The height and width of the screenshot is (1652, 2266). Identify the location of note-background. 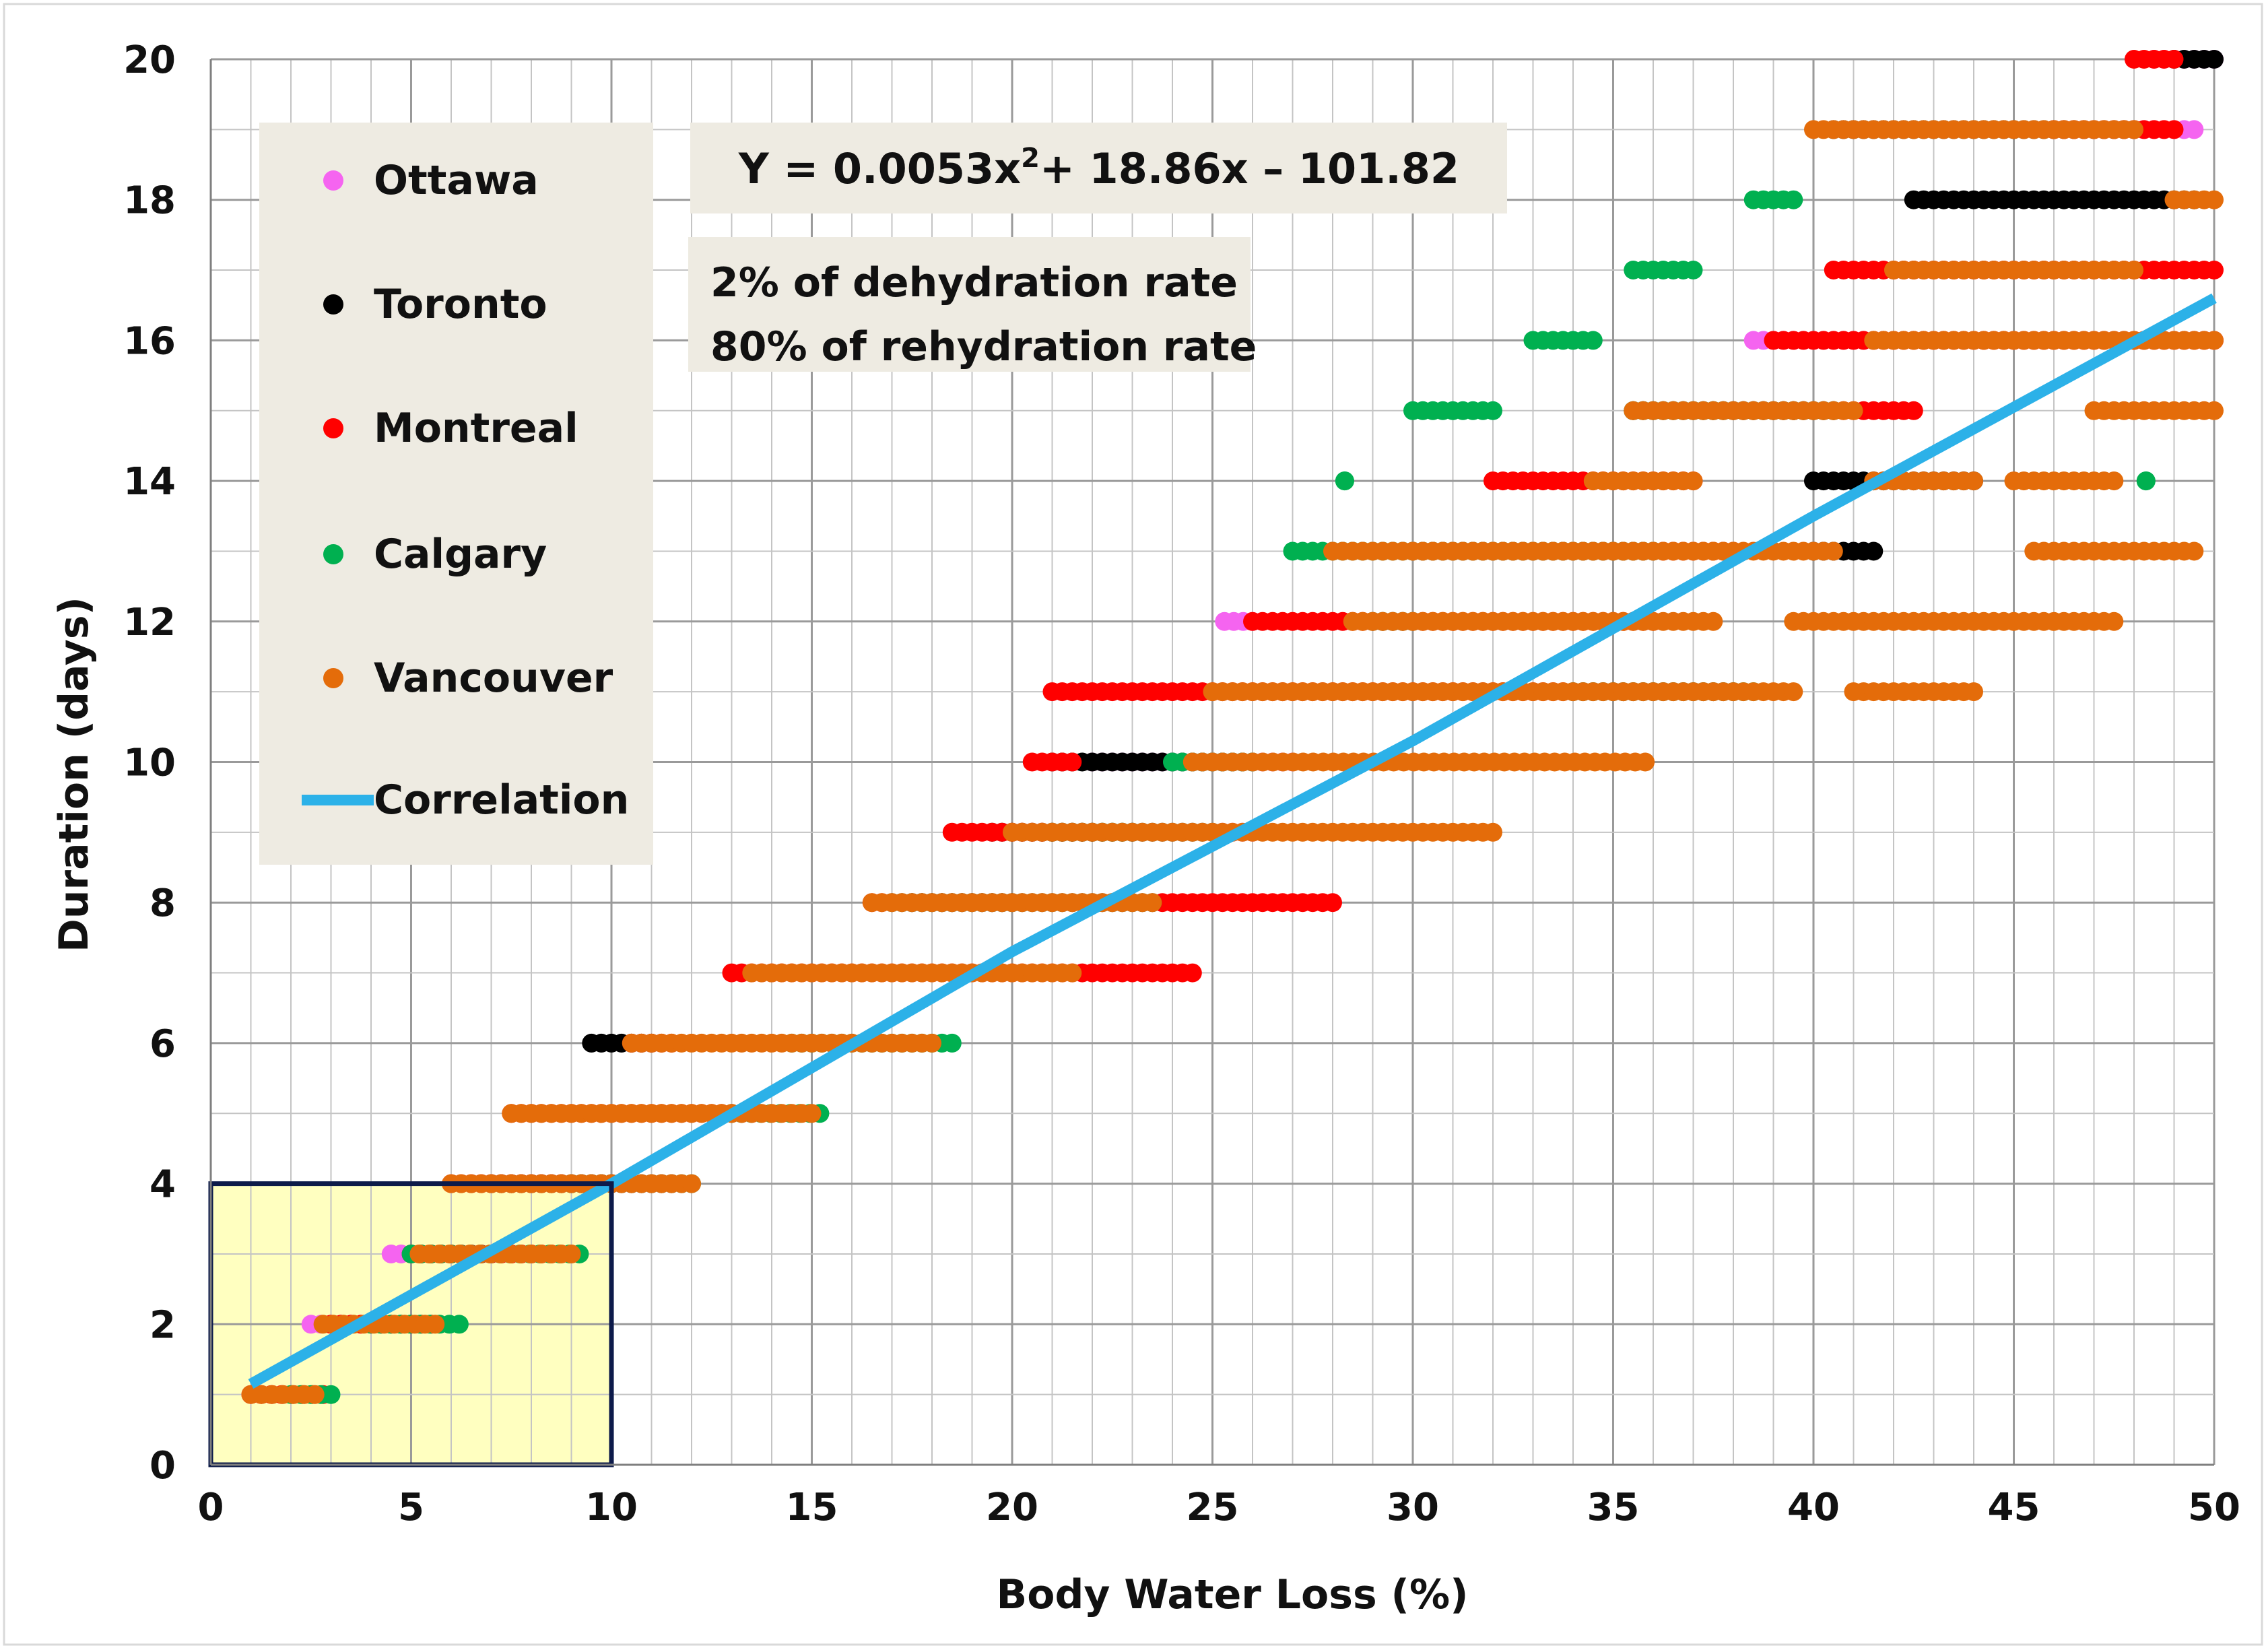
(970, 304).